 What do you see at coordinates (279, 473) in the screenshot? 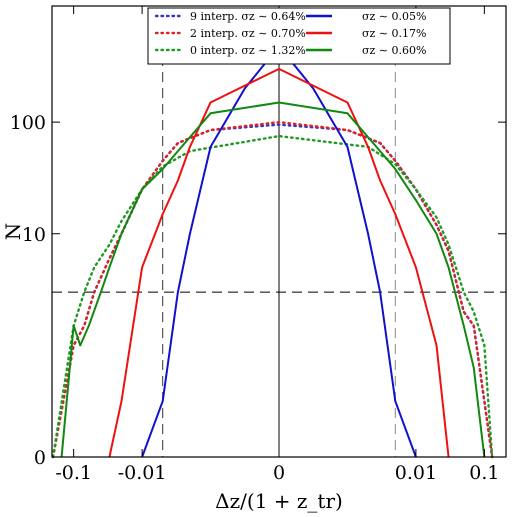
I see `x-tick-label: 0` at bounding box center [279, 473].